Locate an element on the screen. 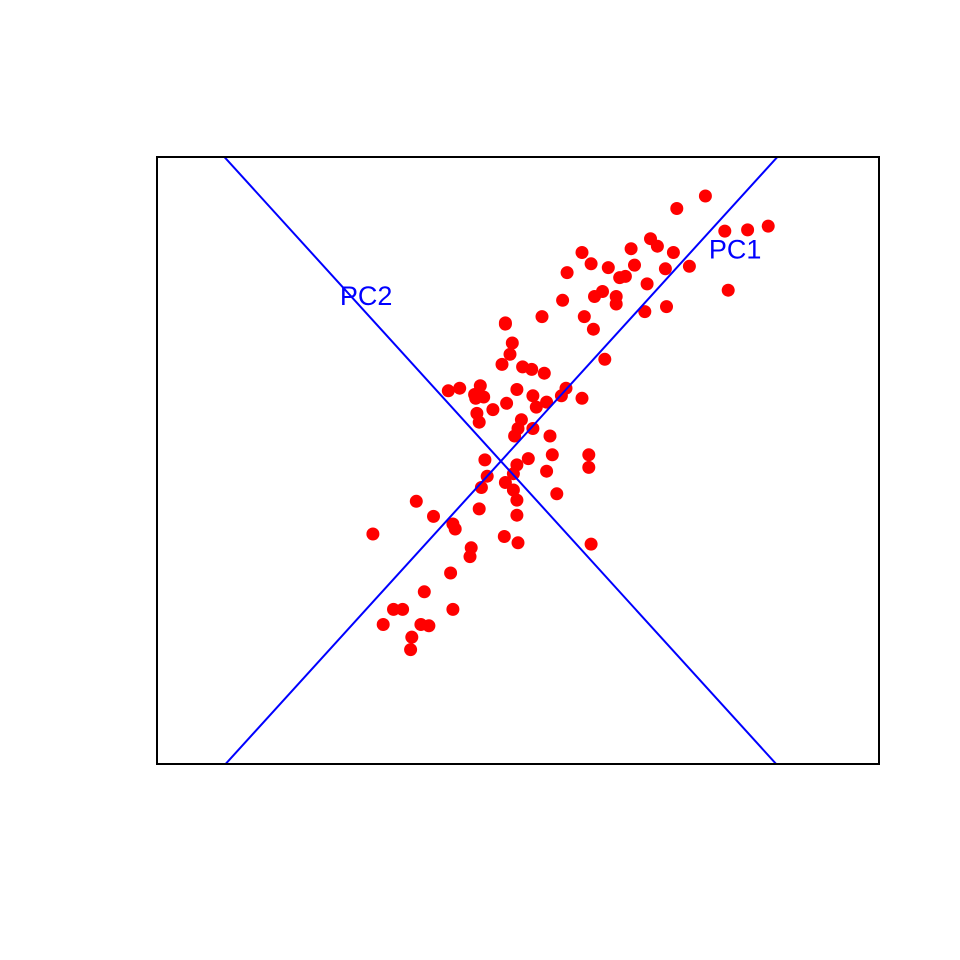 The height and width of the screenshot is (960, 960). pc1-label: PC1 is located at coordinates (735, 249).